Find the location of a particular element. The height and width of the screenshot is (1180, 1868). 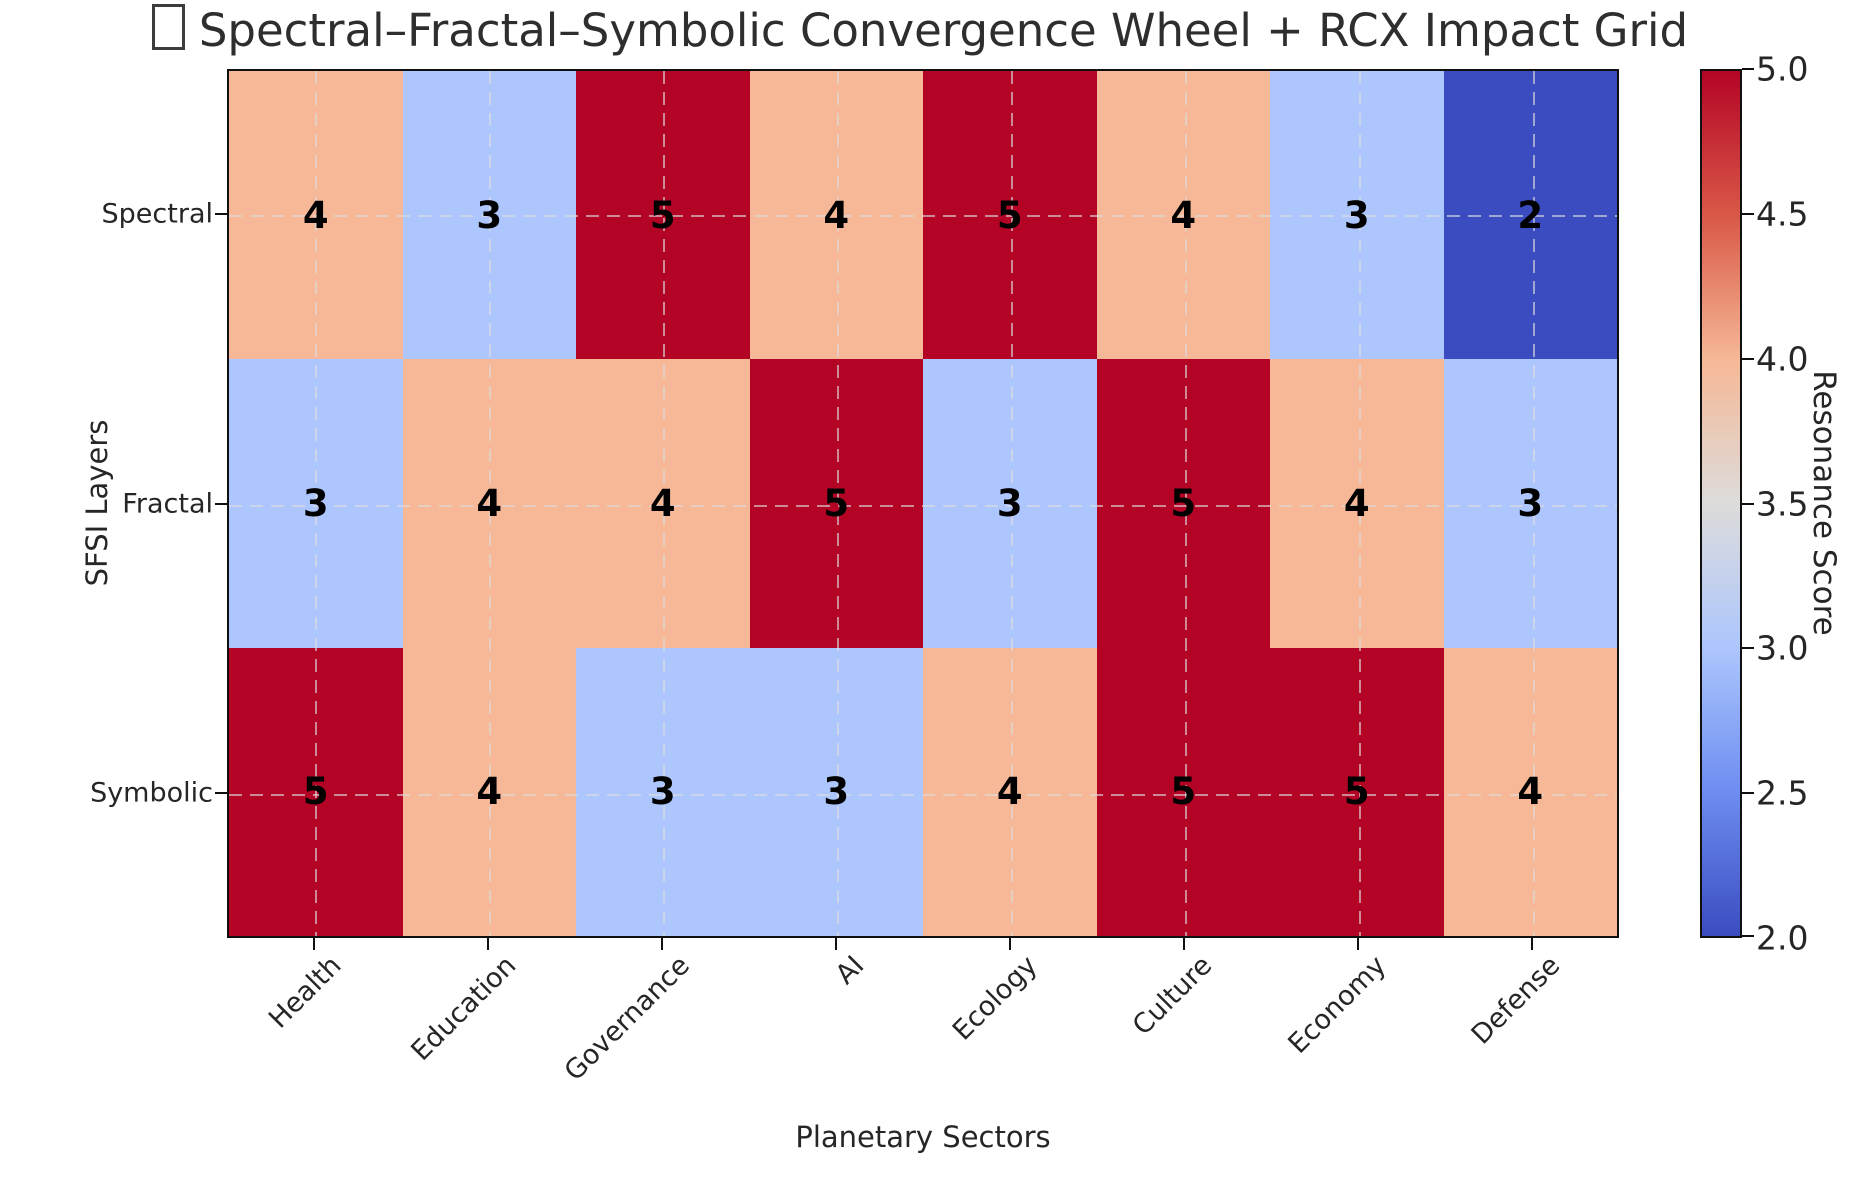

heatmap-cell-symbolic-defense: 4 is located at coordinates (1530, 791).